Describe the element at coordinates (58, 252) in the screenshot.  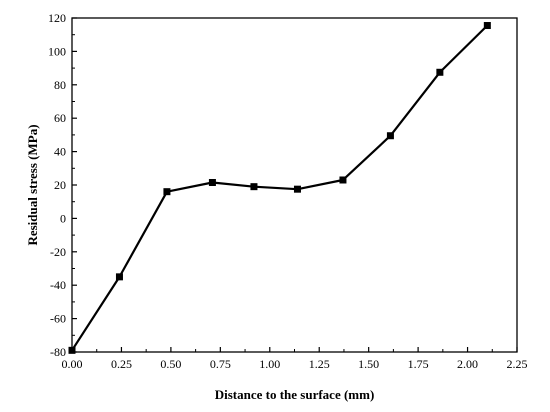
I see `y-tick-label: -20` at that location.